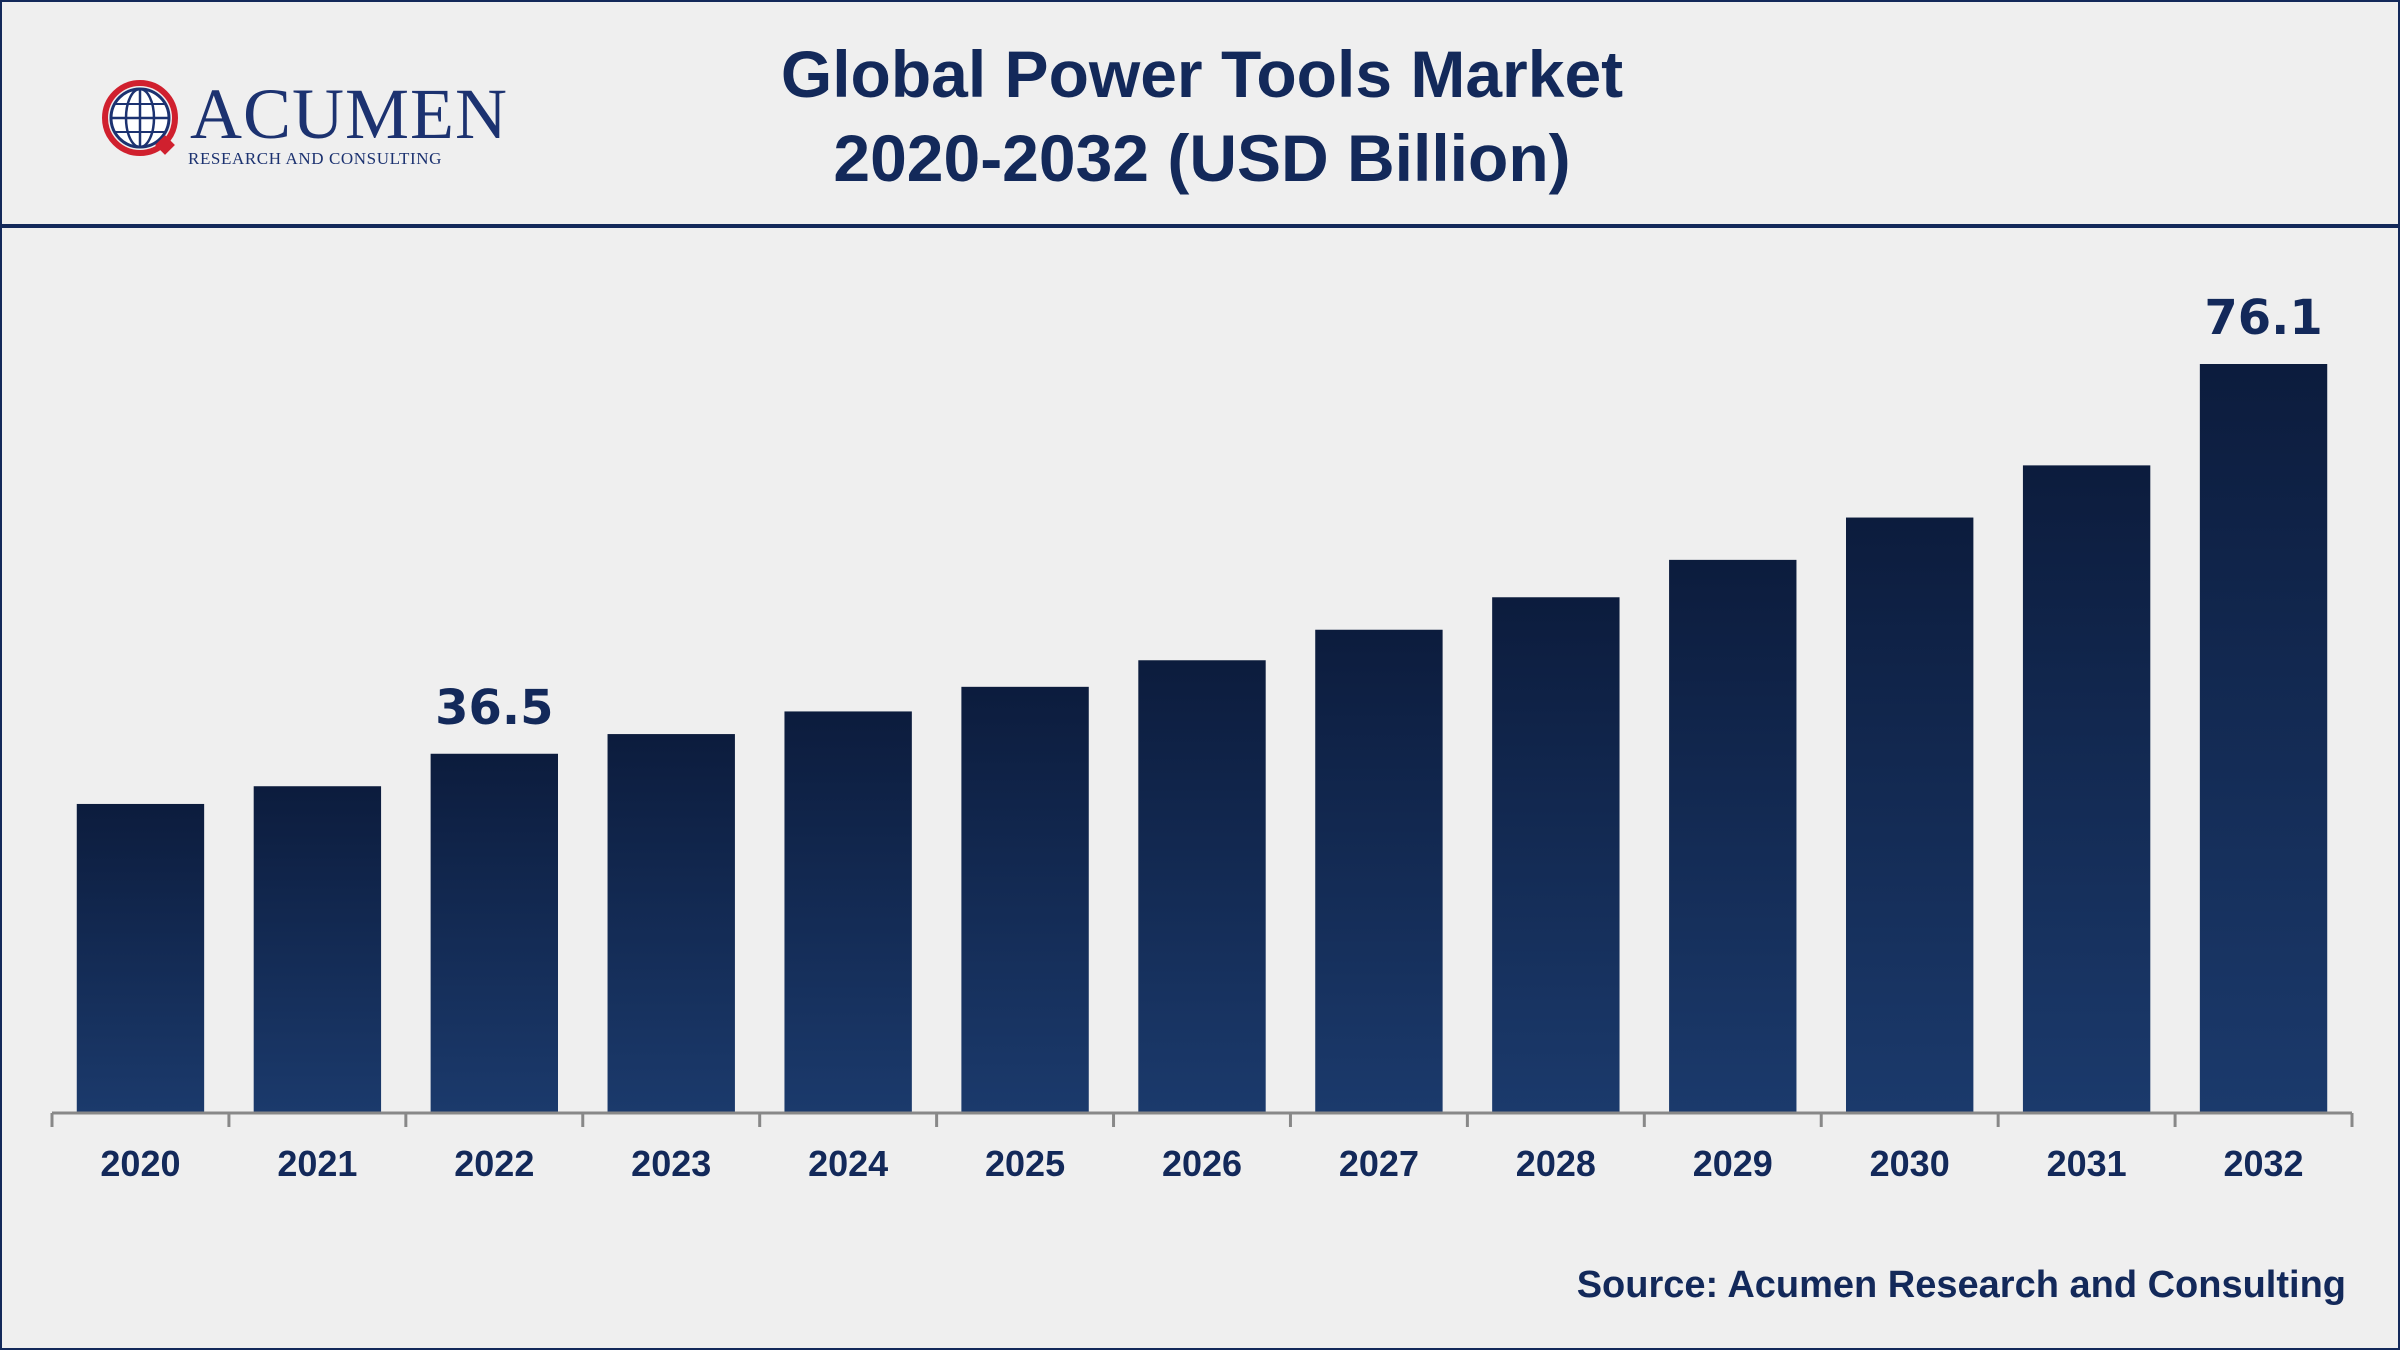 Image resolution: width=2400 pixels, height=1350 pixels. I want to click on source-note: Source: Acumen Research and Consulting, so click(1961, 1285).